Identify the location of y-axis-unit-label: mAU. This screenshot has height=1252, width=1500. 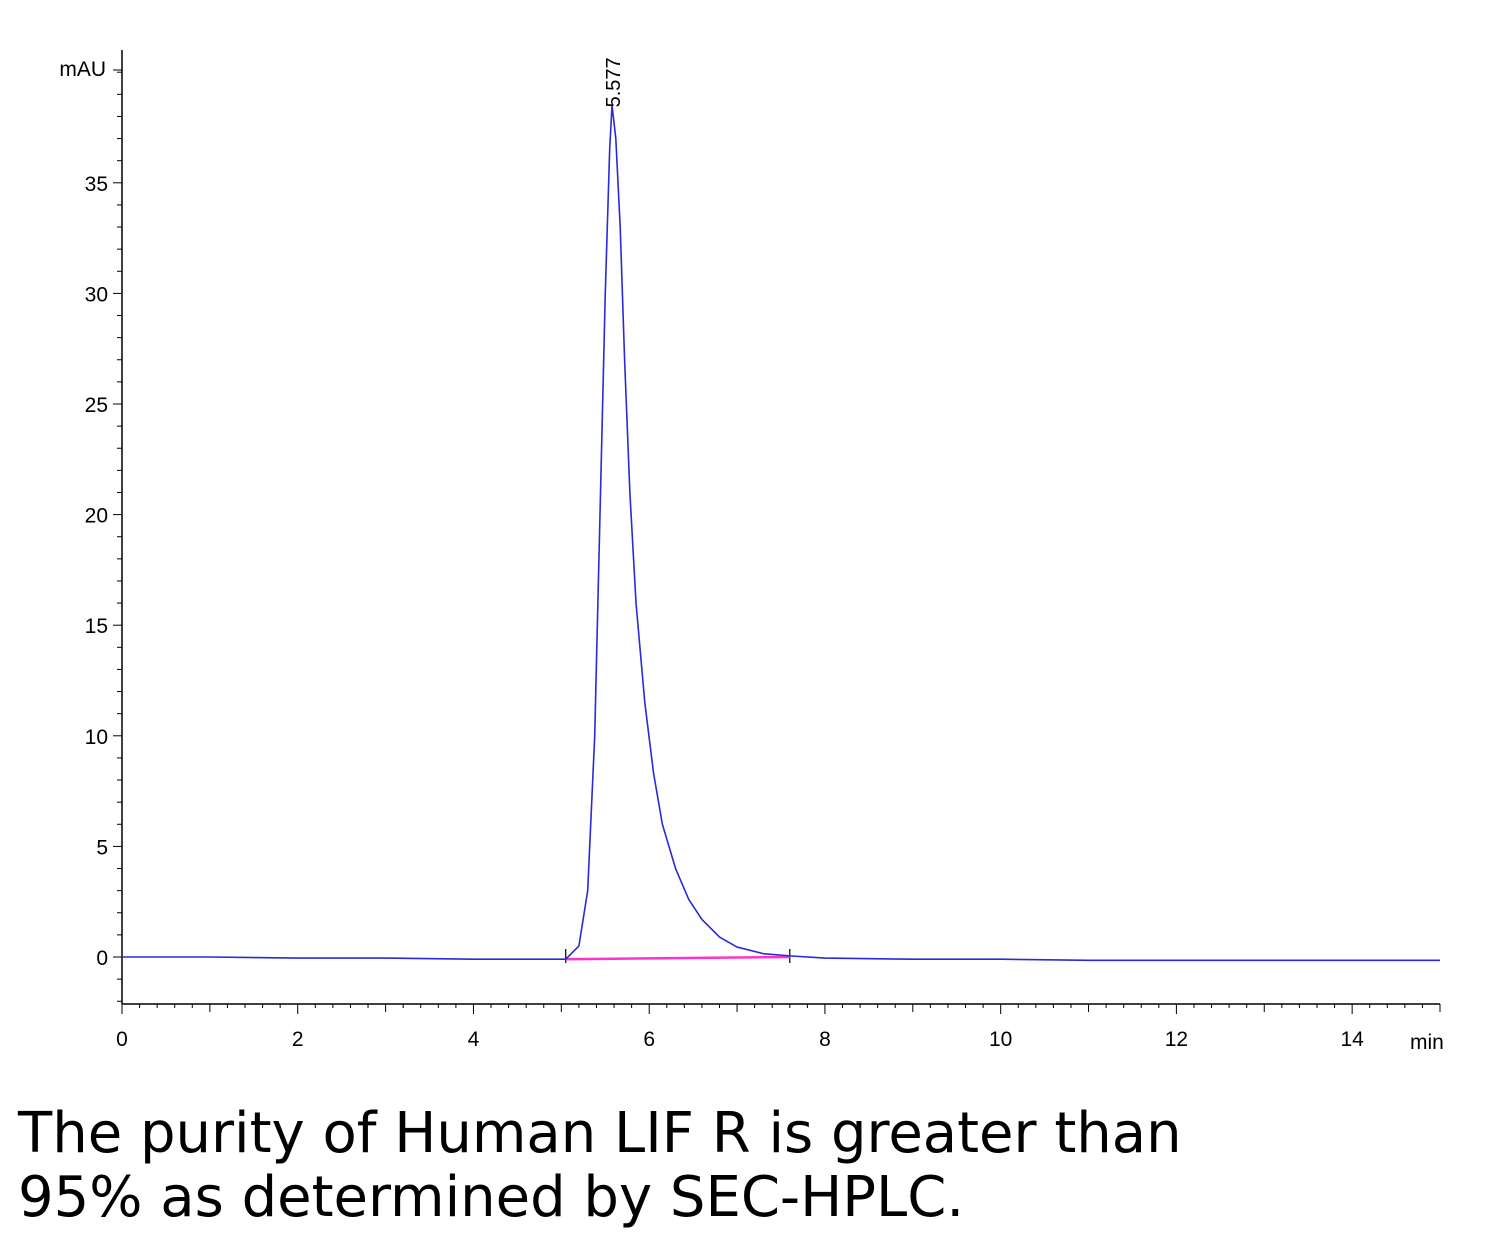
(82, 69).